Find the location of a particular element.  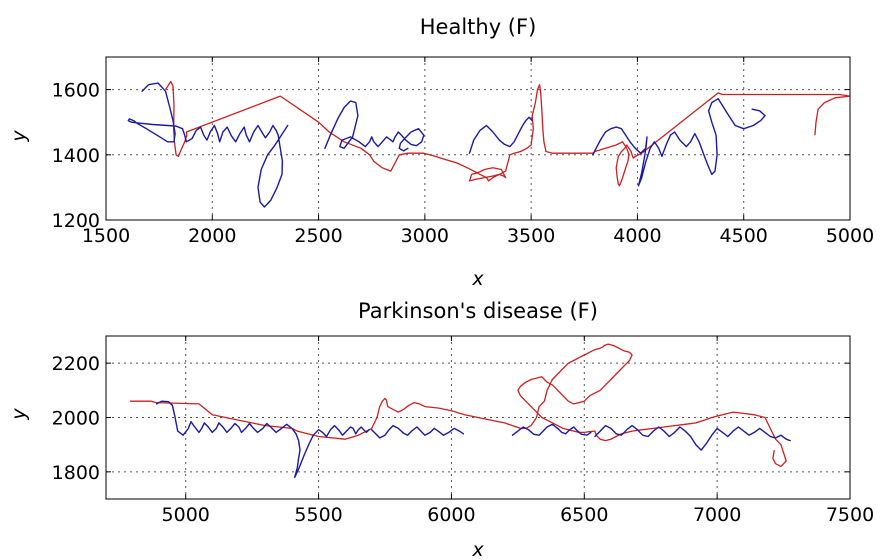

y-tick-label: 2200 is located at coordinates (76, 364).